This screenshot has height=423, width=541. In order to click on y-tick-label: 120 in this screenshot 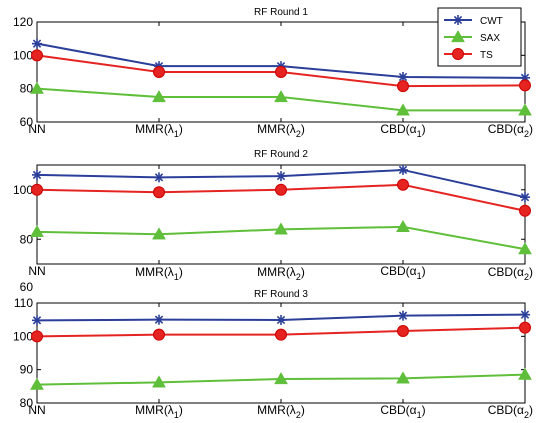, I will do `click(23, 22)`.